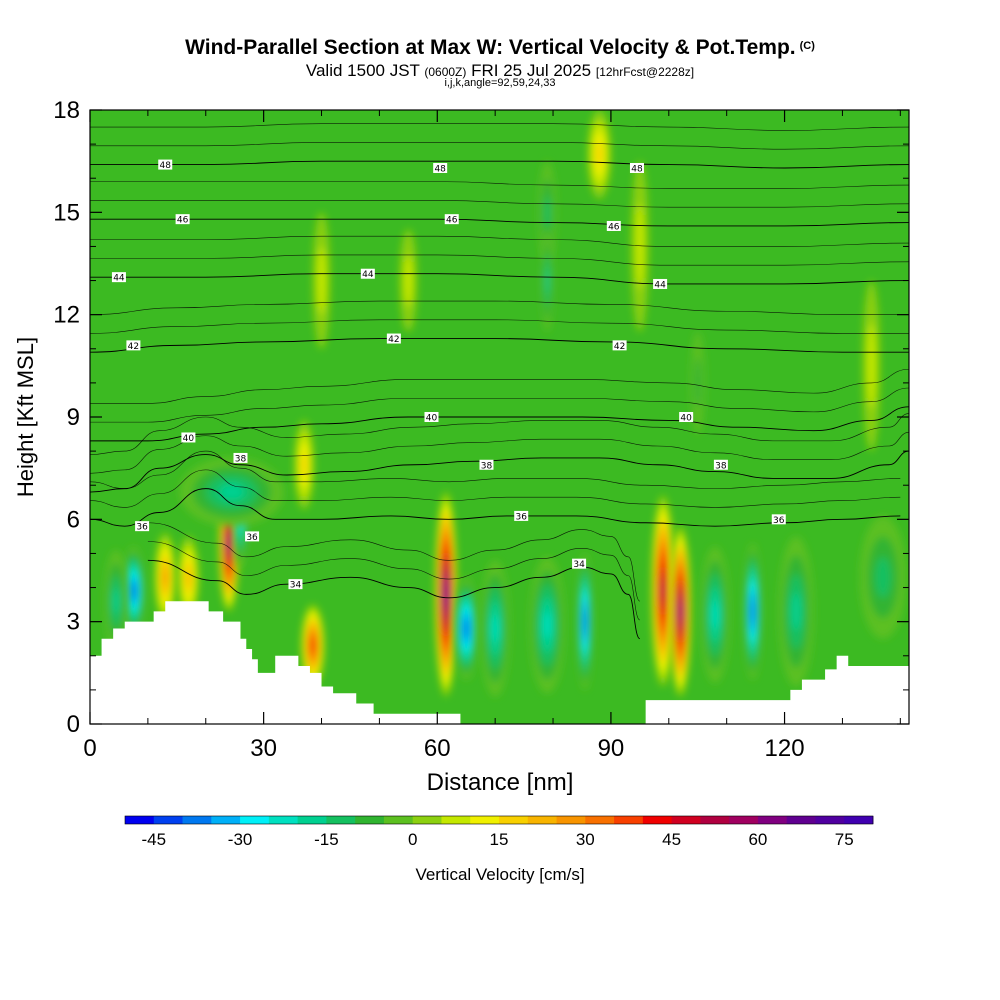 The width and height of the screenshot is (1000, 1000). I want to click on isentrope-label: 44, so click(660, 284).